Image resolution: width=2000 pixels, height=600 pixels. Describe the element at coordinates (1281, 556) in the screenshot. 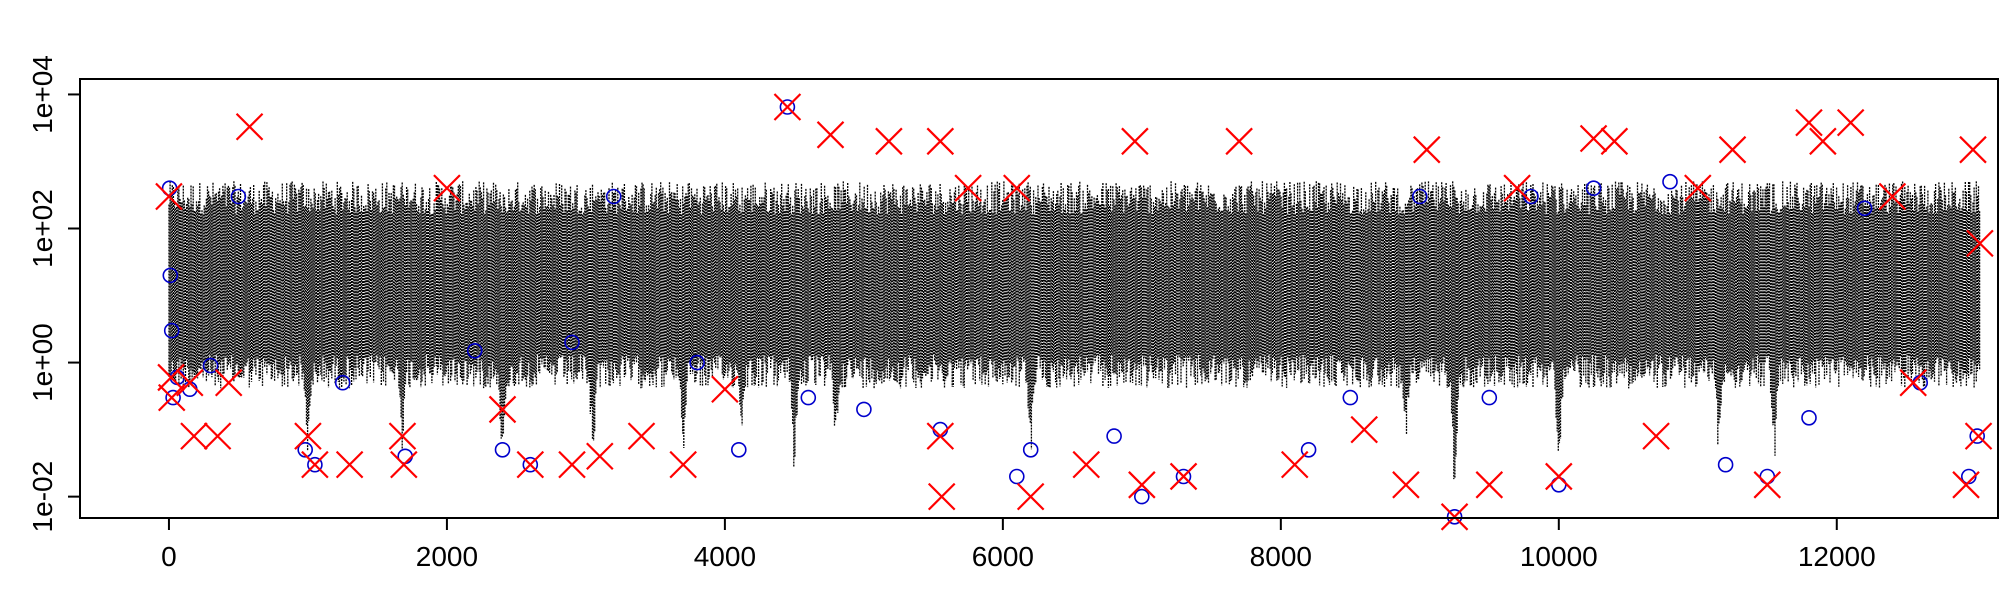

I see `x-tick-label: 8000` at that location.